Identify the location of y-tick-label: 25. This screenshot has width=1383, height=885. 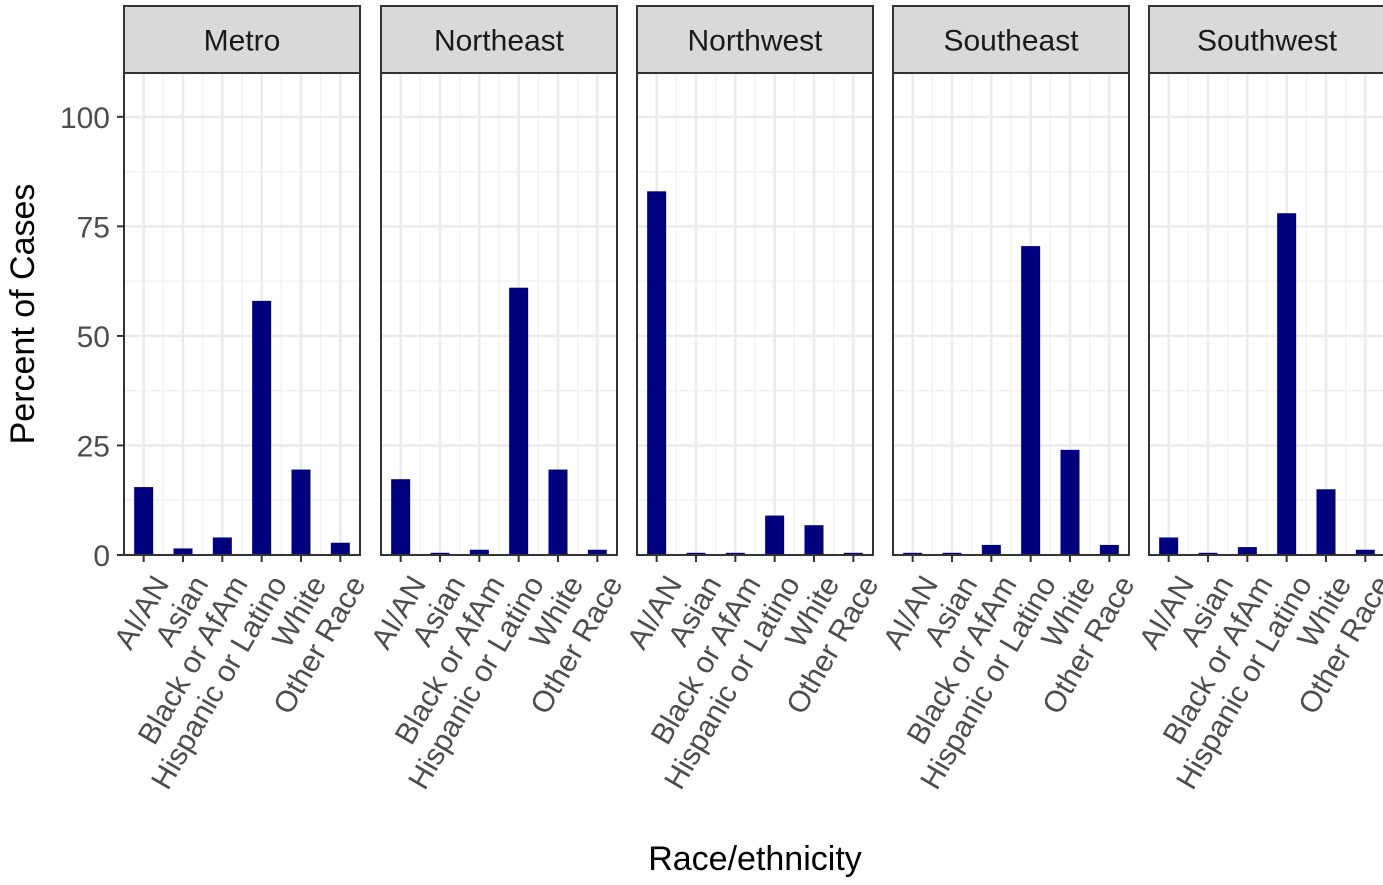
(93, 446).